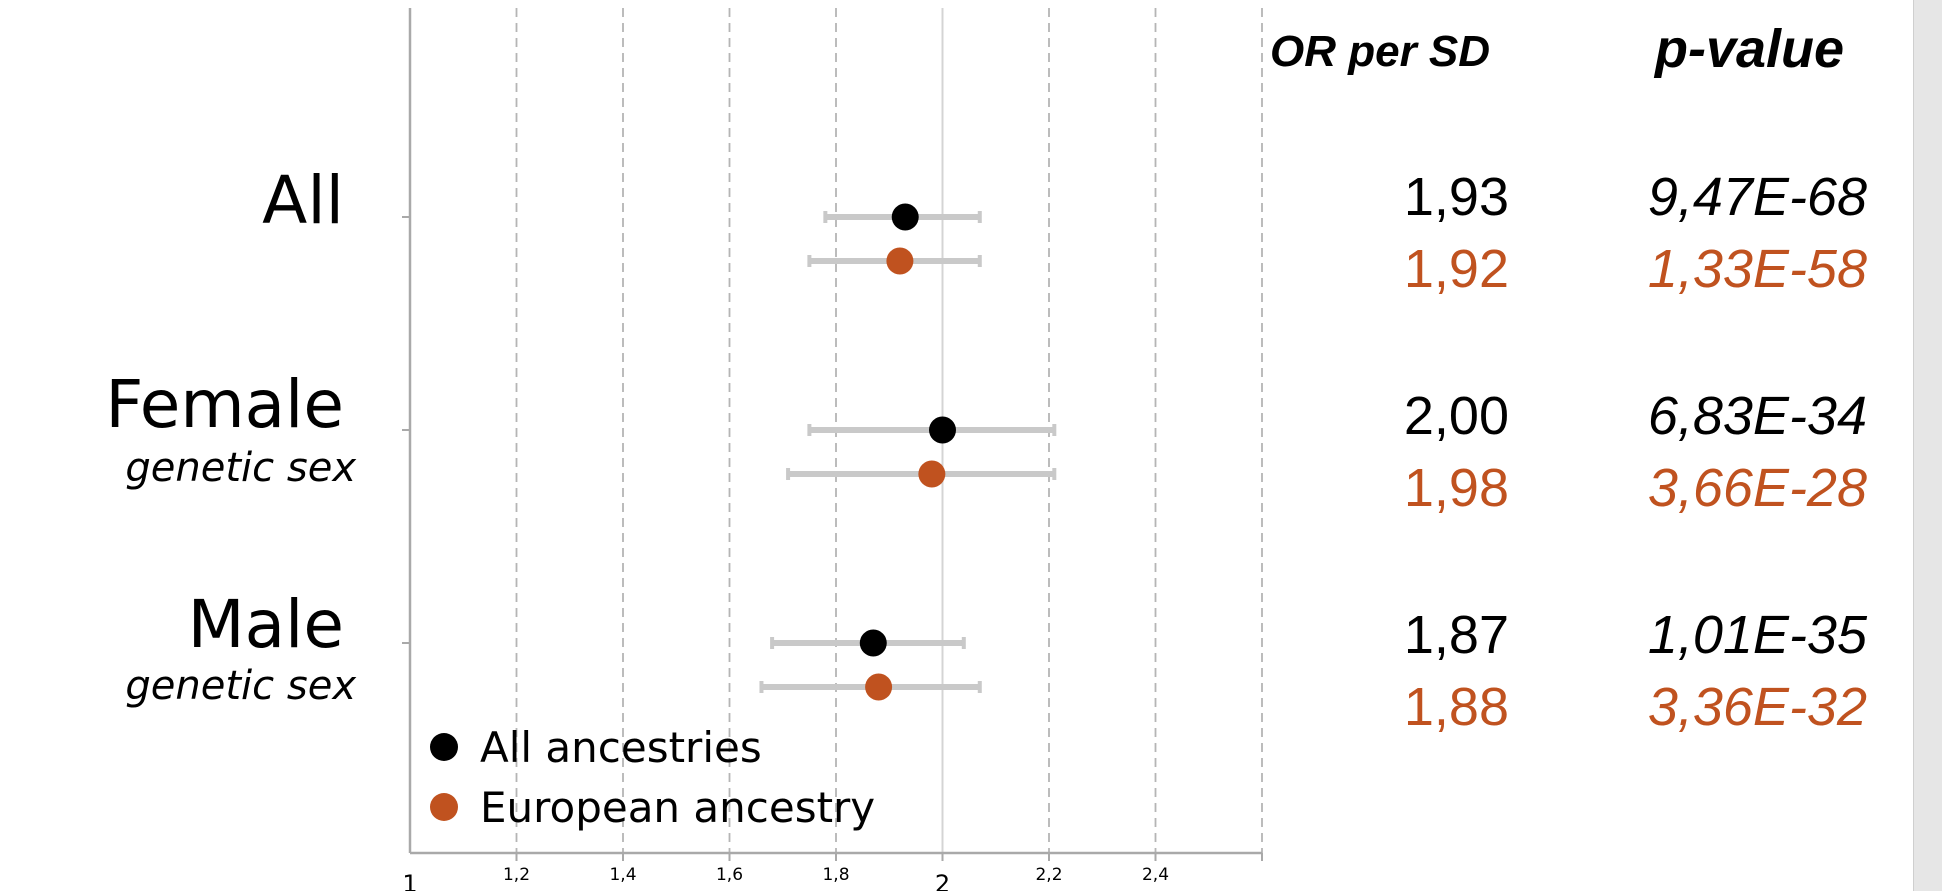  What do you see at coordinates (1757, 488) in the screenshot?
I see `p-value-female-european: 3,66E-28` at bounding box center [1757, 488].